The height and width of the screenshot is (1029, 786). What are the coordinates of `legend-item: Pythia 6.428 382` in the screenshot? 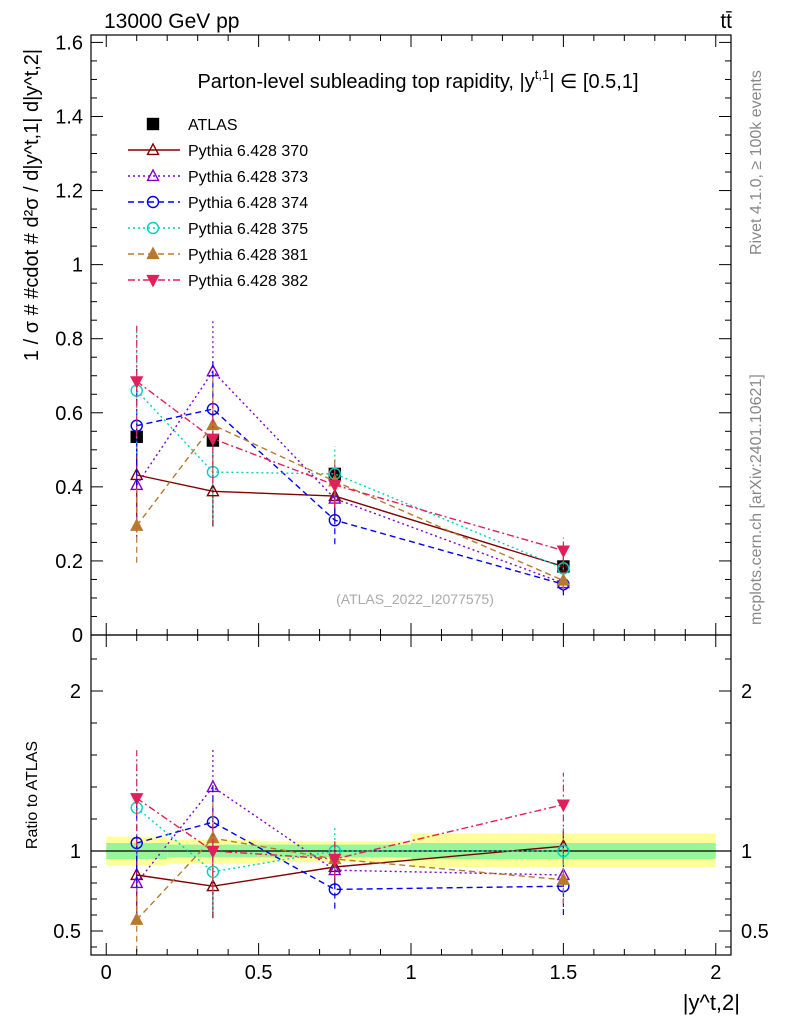 It's located at (218, 281).